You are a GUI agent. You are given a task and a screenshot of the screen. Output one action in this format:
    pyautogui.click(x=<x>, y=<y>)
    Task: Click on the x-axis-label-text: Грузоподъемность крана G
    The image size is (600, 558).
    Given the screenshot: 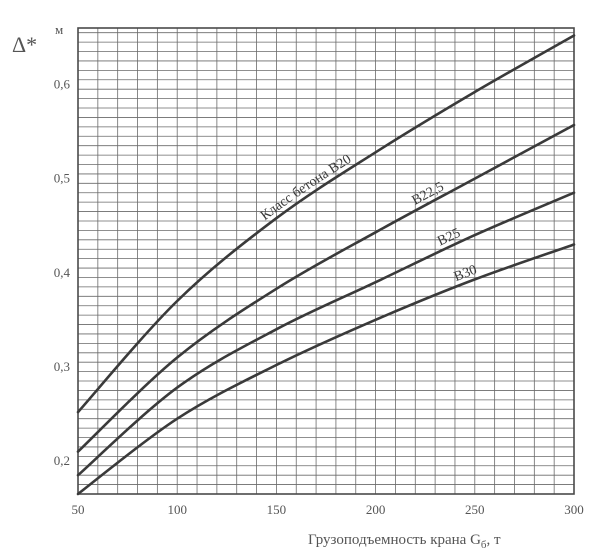 What is the action you would take?
    pyautogui.click(x=394, y=540)
    